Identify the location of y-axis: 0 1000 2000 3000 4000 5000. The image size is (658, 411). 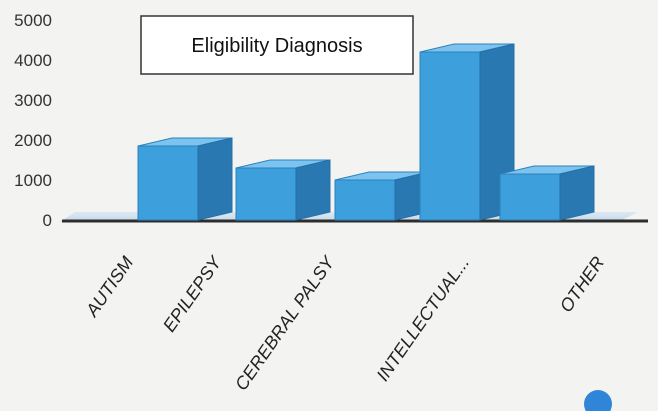
(33, 120).